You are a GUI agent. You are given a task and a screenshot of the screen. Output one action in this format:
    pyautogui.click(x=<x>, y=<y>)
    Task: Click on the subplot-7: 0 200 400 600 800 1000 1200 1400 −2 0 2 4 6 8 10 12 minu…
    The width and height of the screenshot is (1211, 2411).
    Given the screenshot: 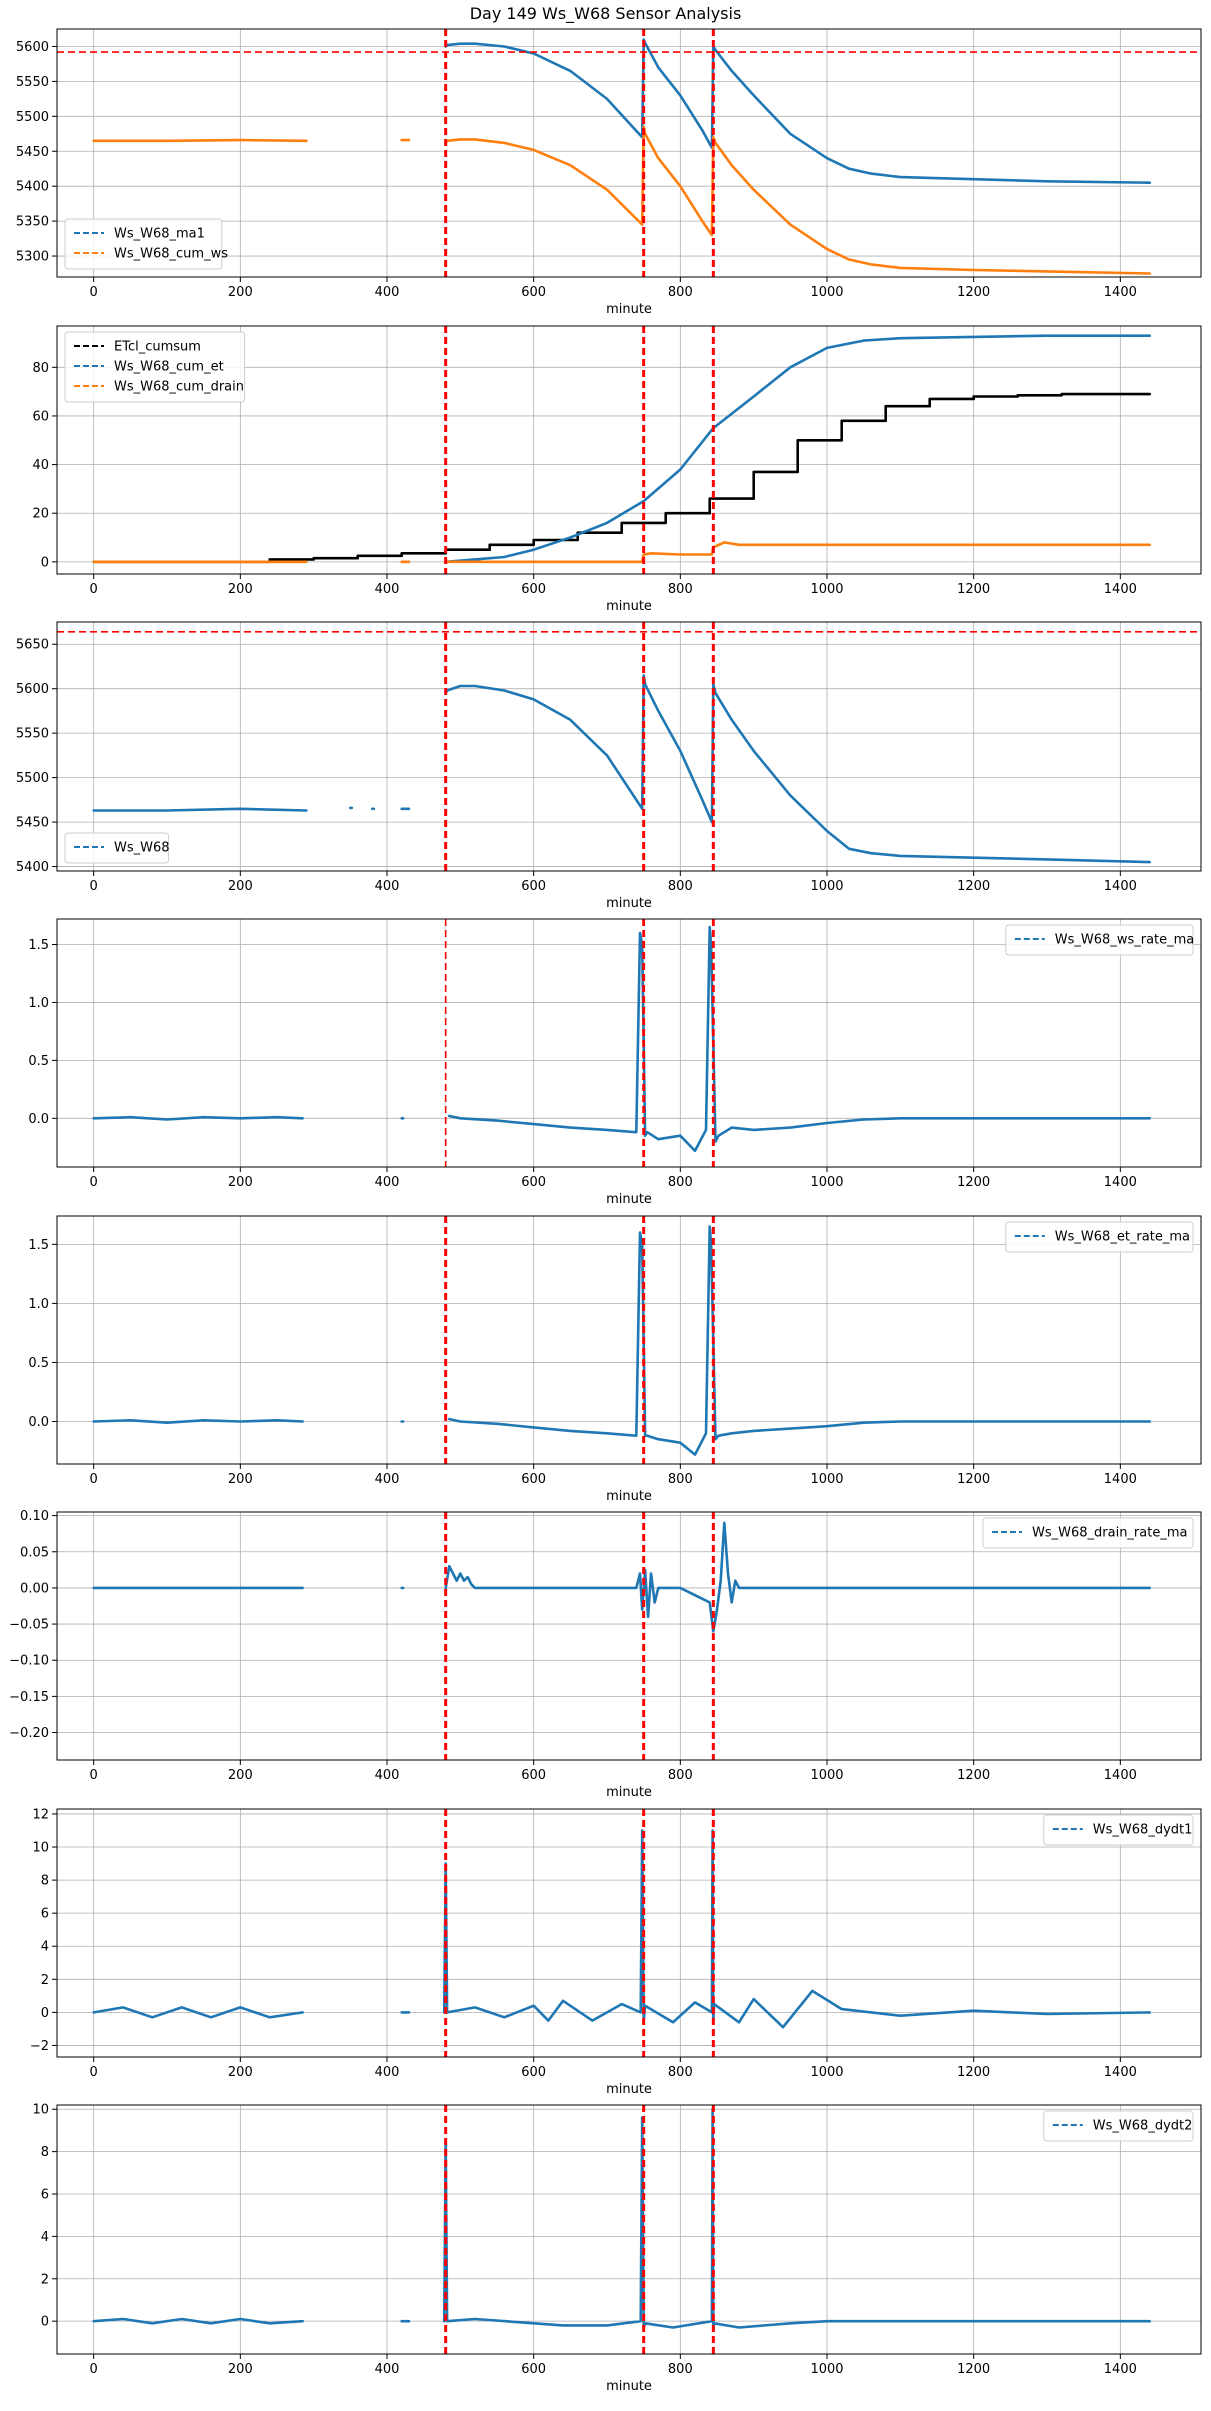 What is the action you would take?
    pyautogui.click(x=616, y=1952)
    